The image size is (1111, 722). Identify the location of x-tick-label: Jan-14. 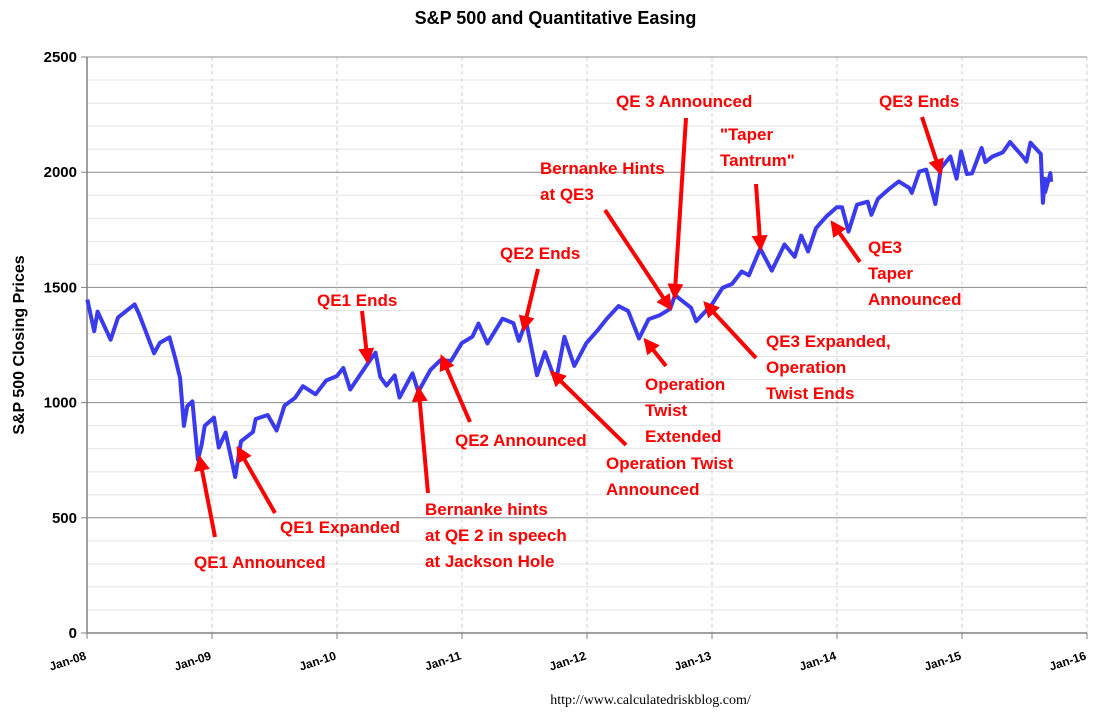
(817, 660).